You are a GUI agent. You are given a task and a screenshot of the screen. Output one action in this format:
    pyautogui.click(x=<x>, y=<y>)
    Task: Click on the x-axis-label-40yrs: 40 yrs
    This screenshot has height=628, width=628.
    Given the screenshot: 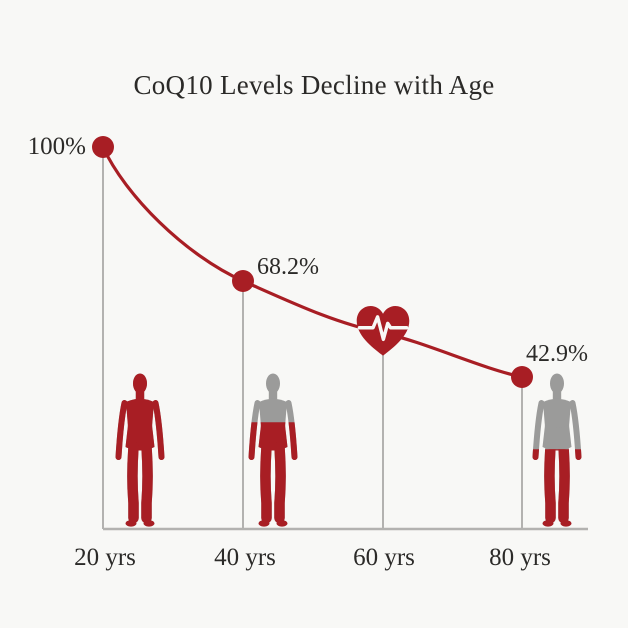 What is the action you would take?
    pyautogui.click(x=245, y=557)
    